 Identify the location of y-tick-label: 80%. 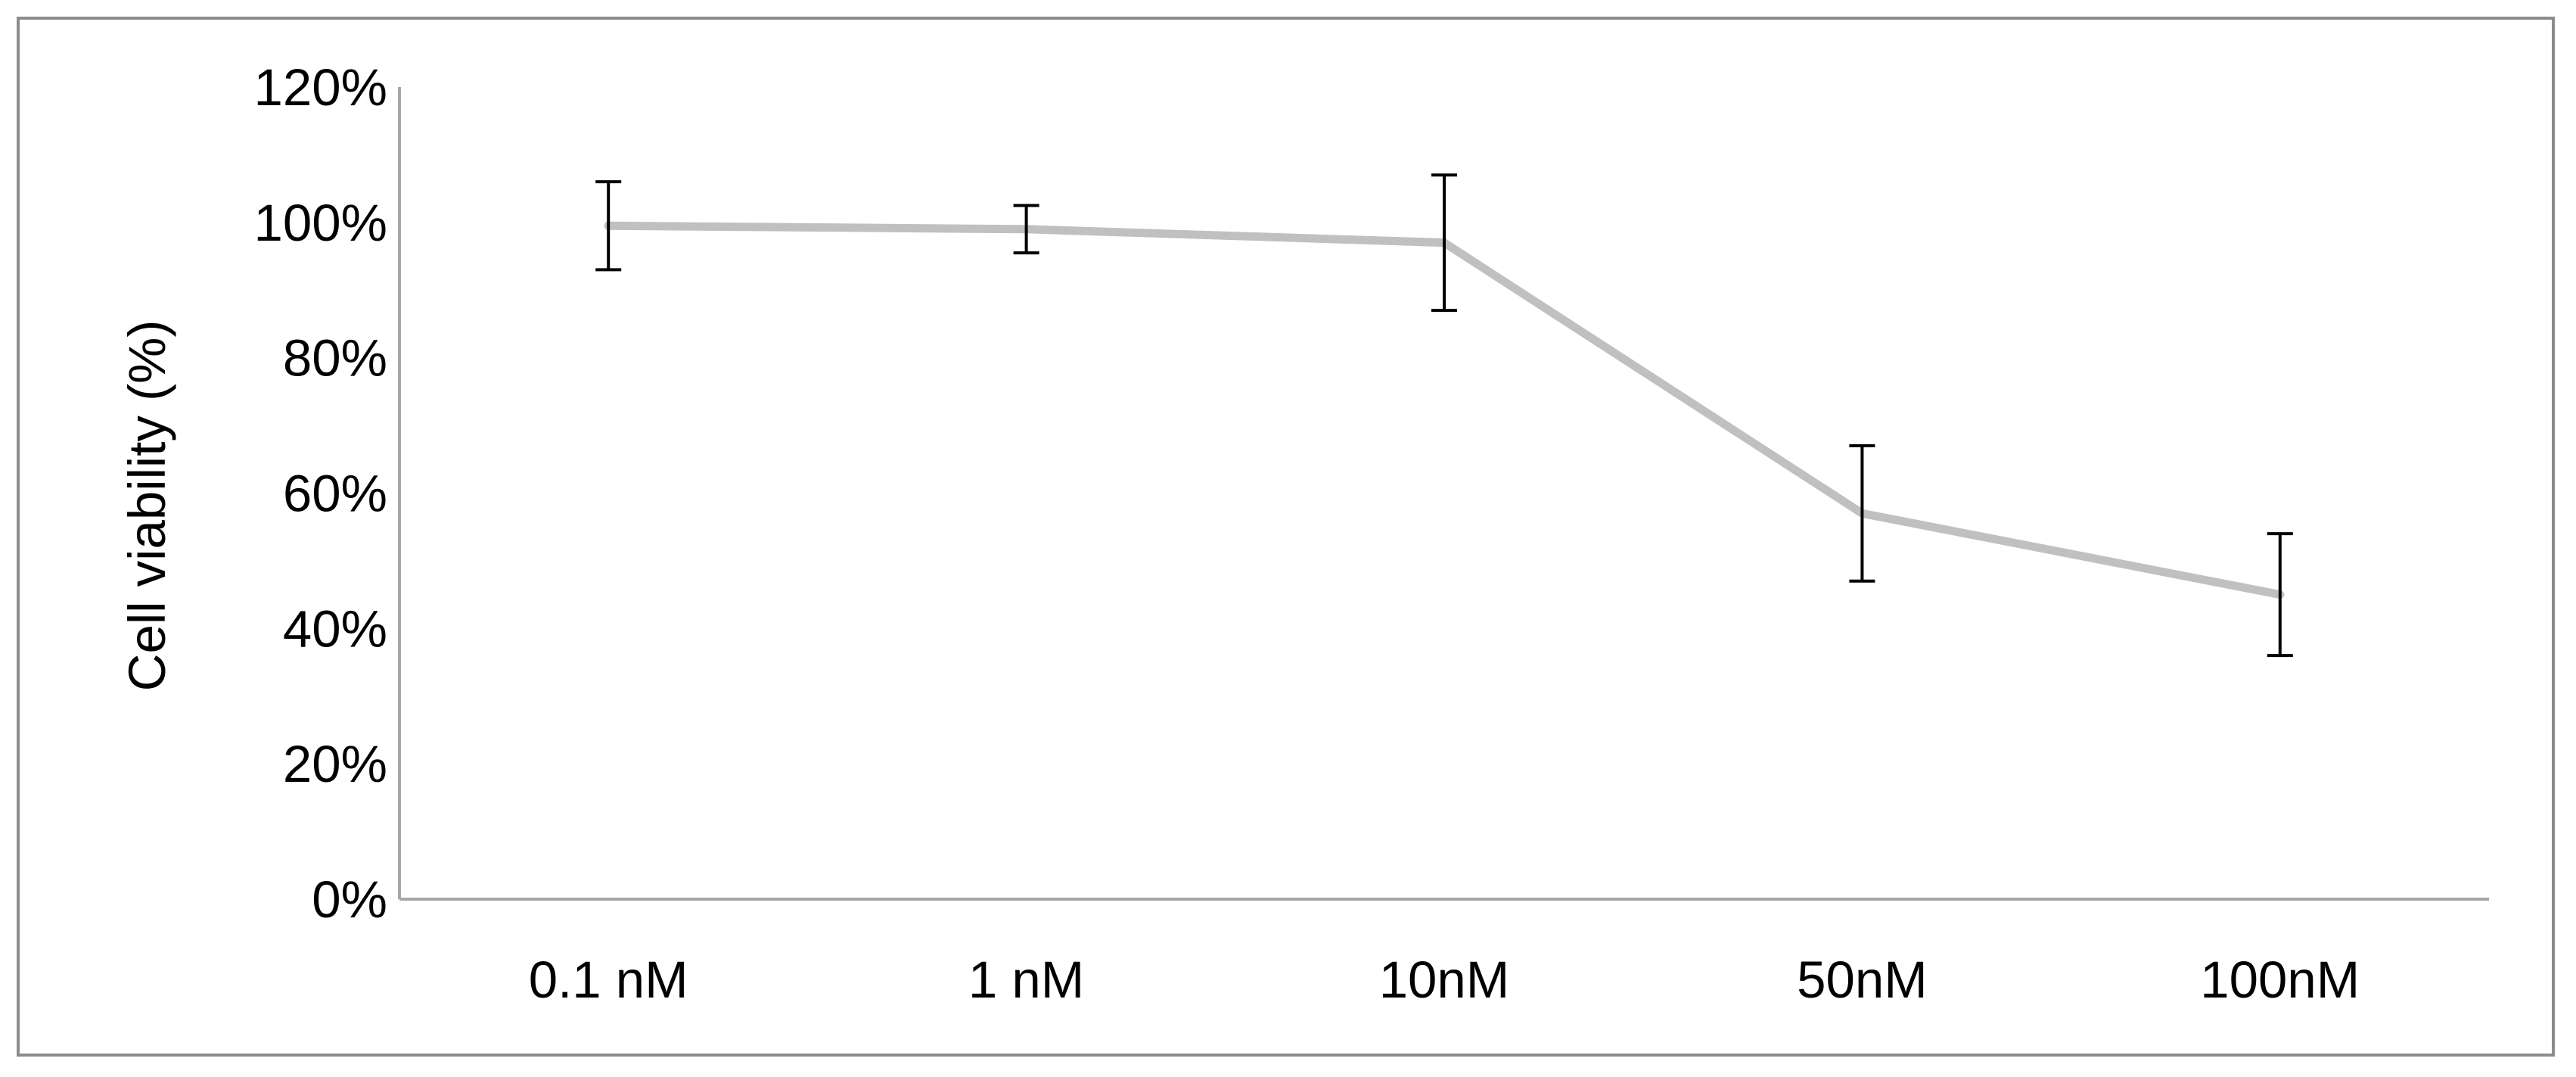
(335, 358).